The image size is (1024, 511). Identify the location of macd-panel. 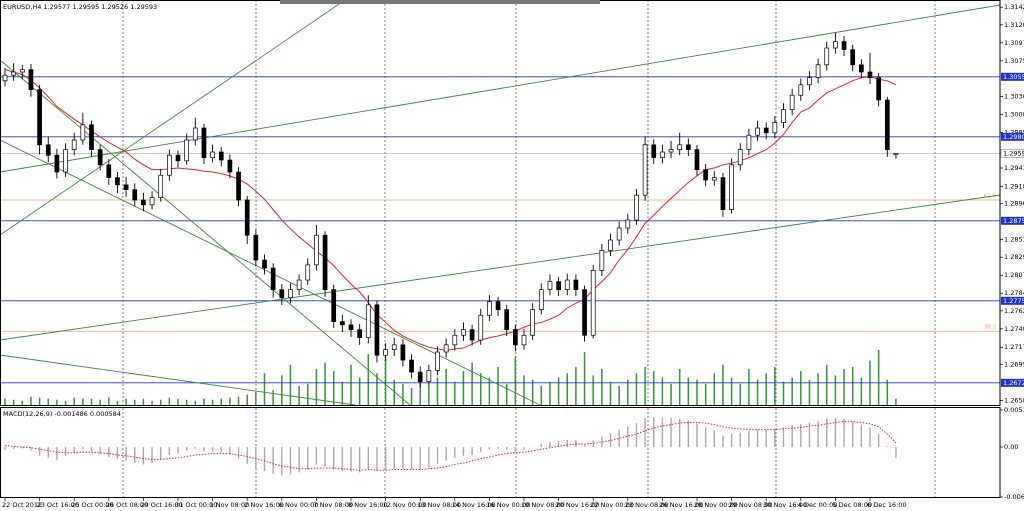
(450, 446).